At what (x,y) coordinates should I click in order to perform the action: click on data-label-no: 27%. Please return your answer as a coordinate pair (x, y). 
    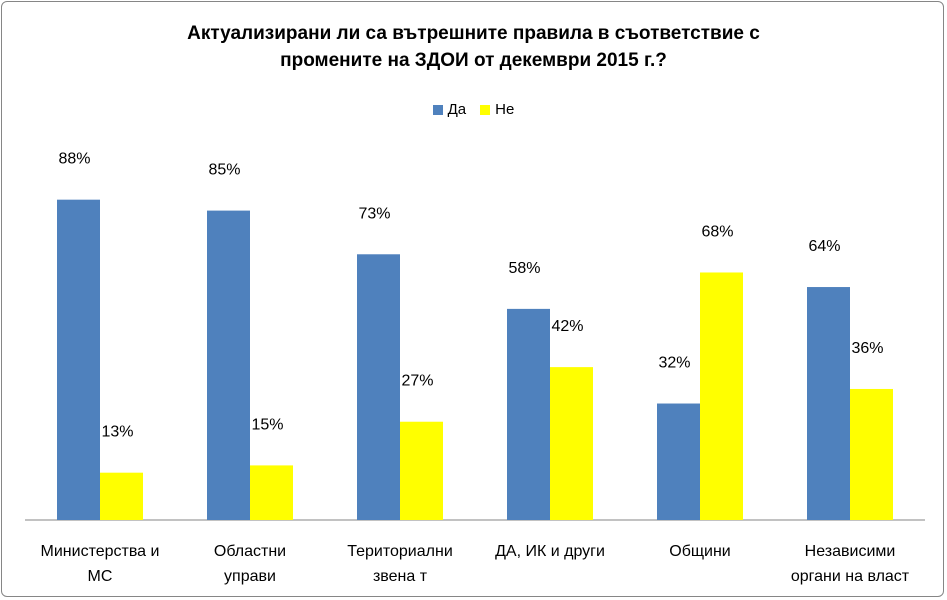
    Looking at the image, I should click on (417, 381).